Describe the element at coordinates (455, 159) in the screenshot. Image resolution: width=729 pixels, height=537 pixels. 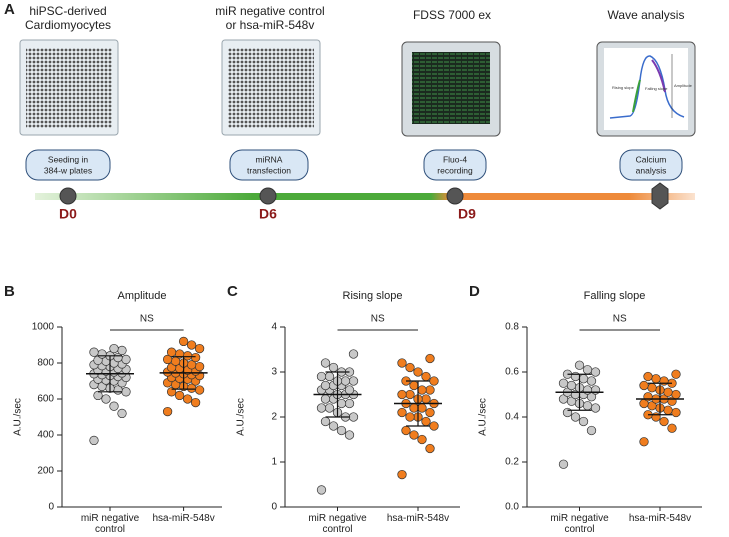
I see `box-text: Fluo-4` at that location.